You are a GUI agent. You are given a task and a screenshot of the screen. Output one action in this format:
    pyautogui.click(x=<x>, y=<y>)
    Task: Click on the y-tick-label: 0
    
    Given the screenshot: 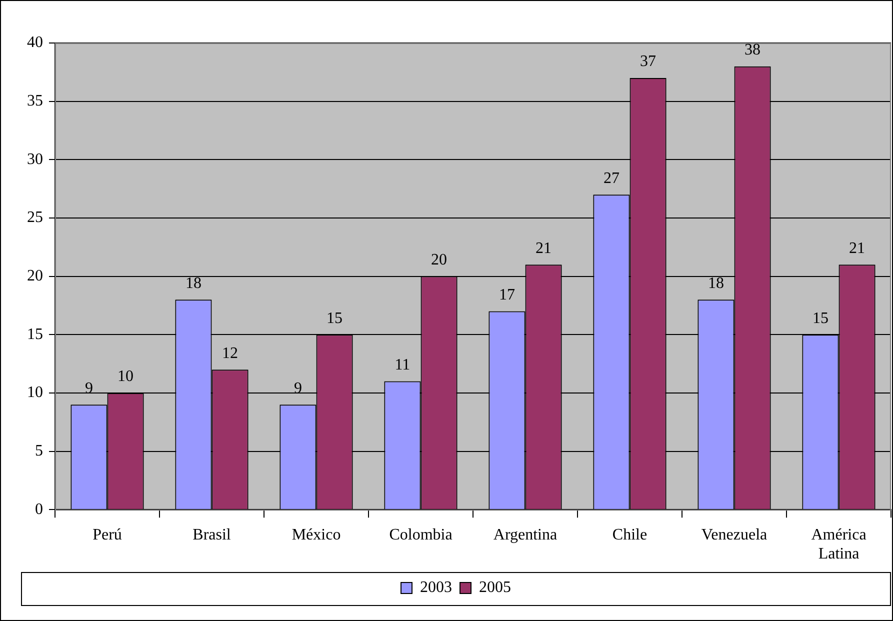 What is the action you would take?
    pyautogui.click(x=39, y=509)
    